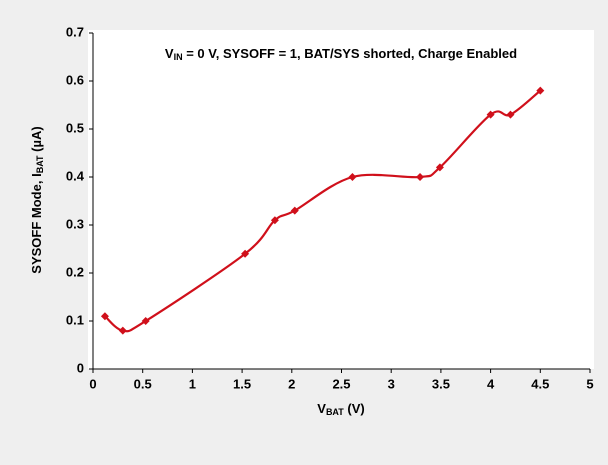  What do you see at coordinates (321, 408) in the screenshot?
I see `x-axis-label-part: V` at bounding box center [321, 408].